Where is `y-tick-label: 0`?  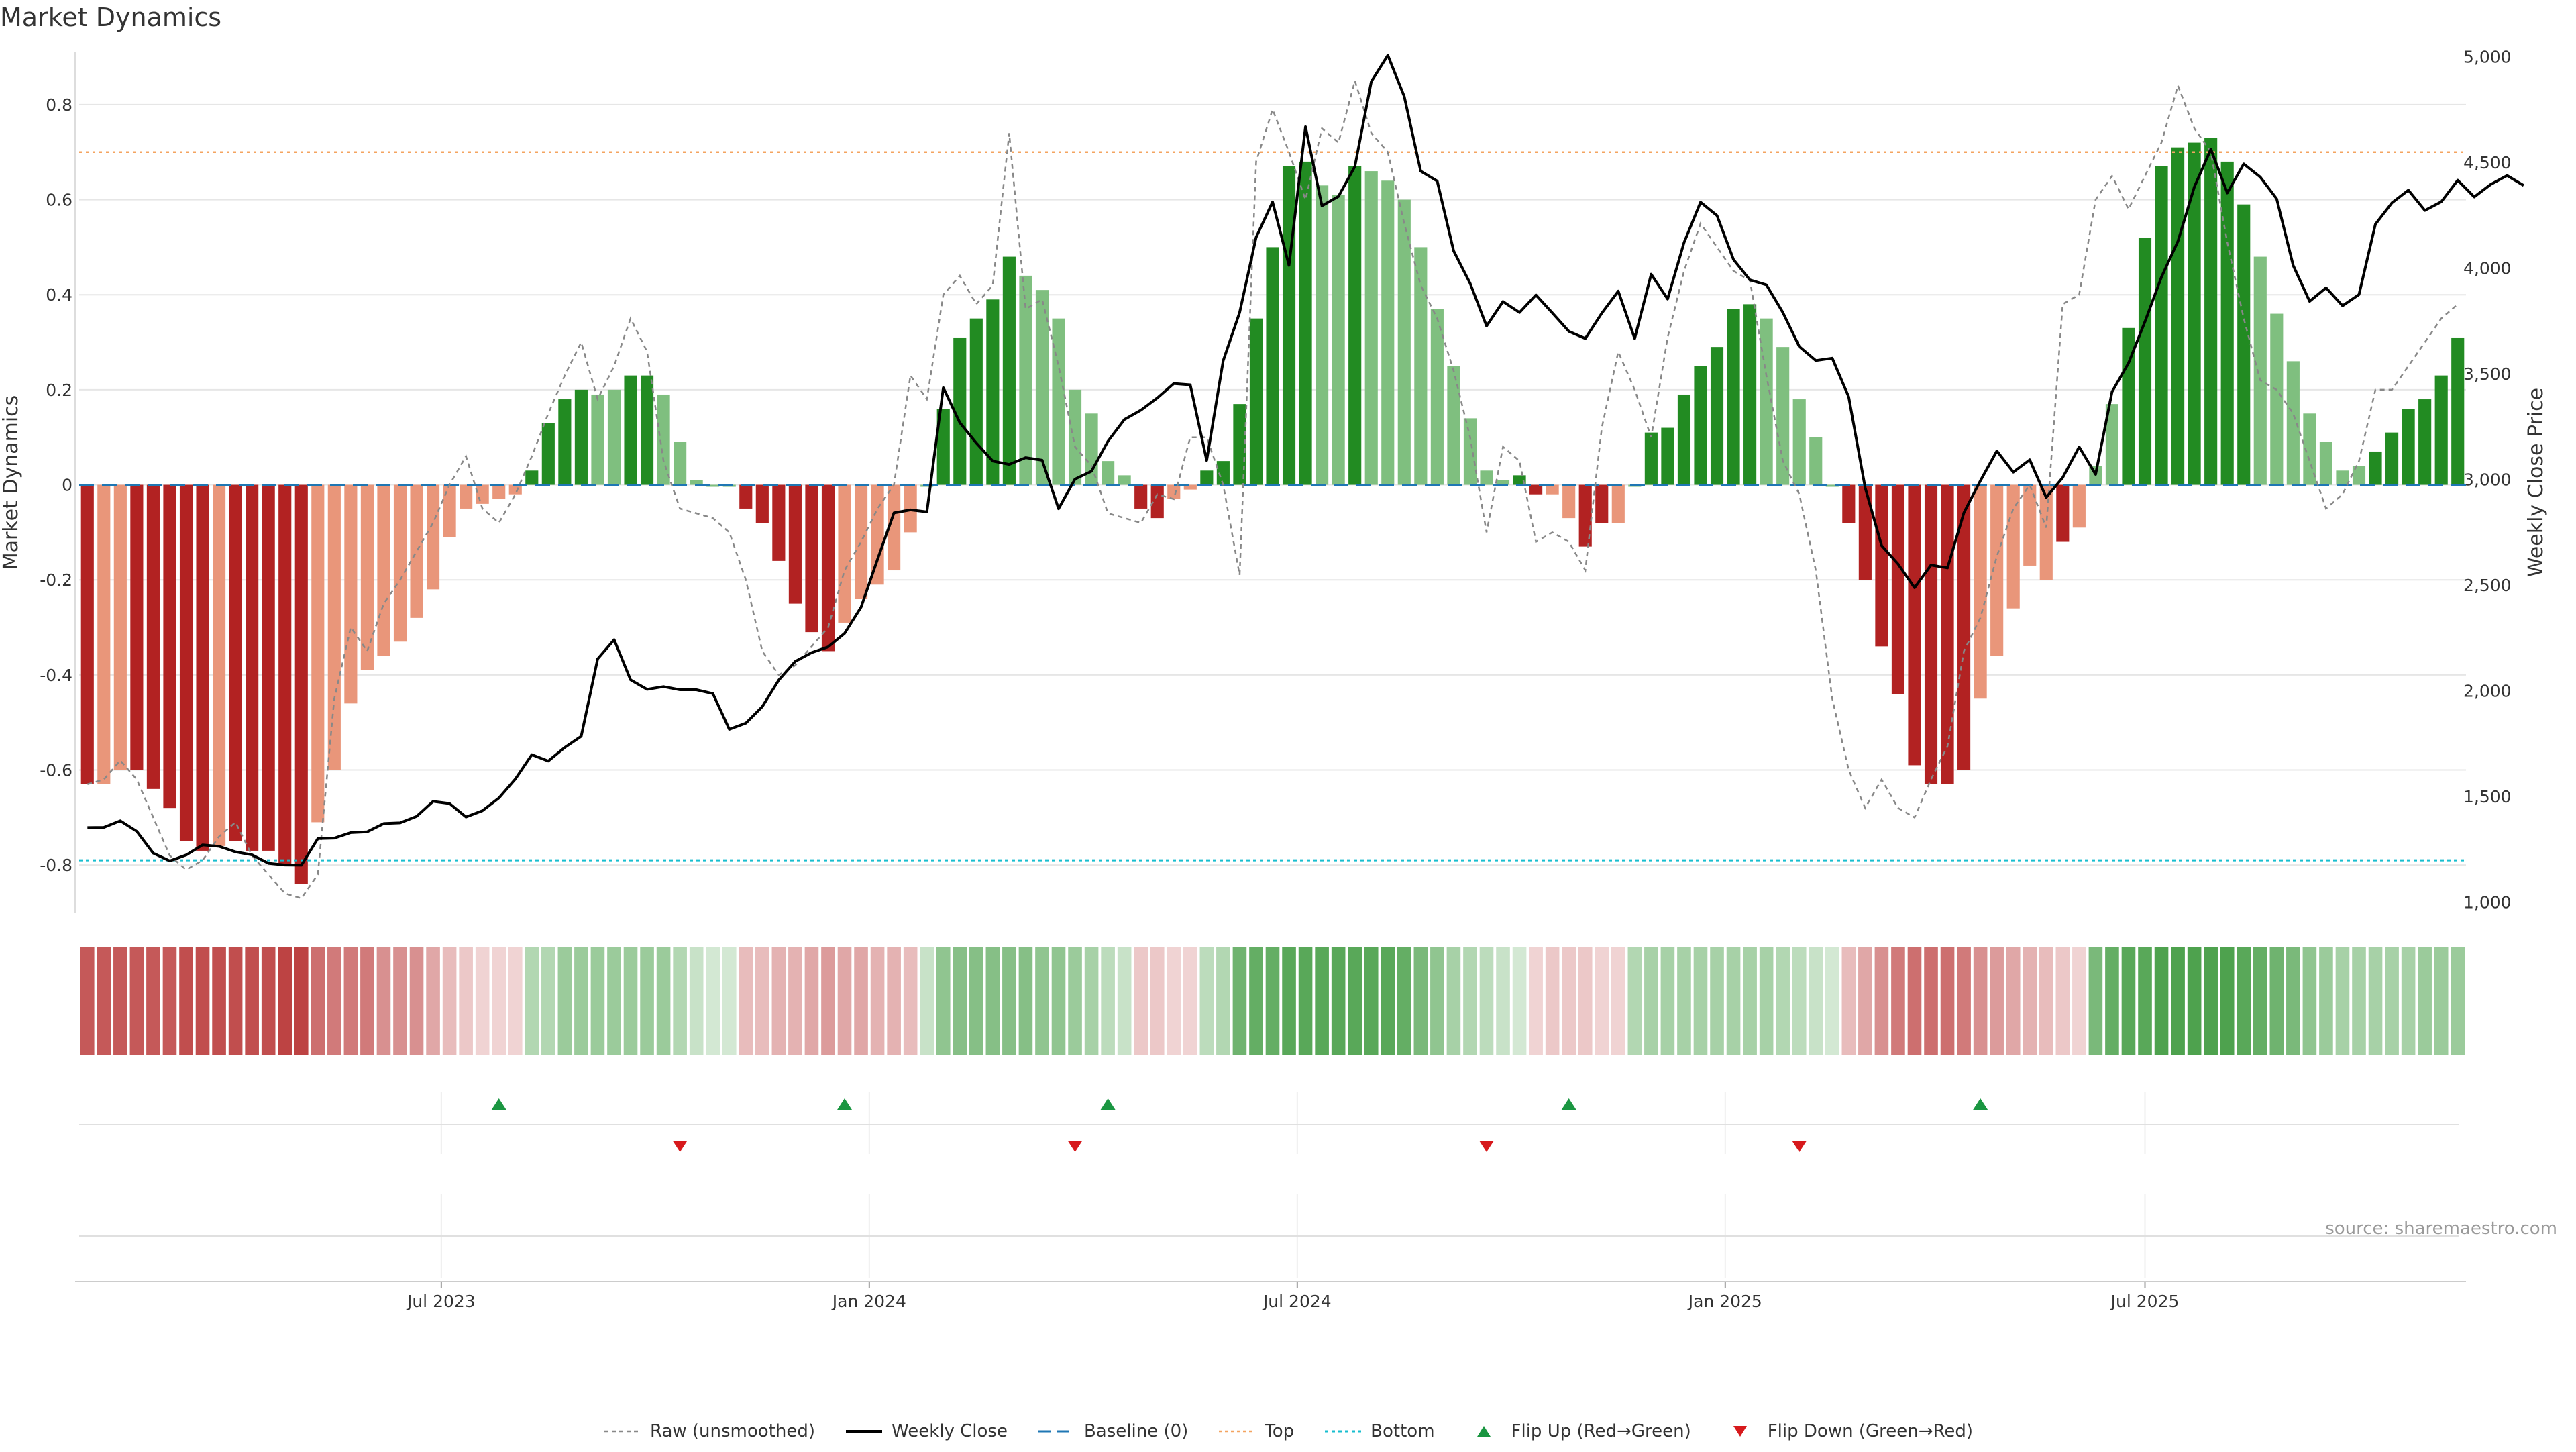 y-tick-label: 0 is located at coordinates (67, 486).